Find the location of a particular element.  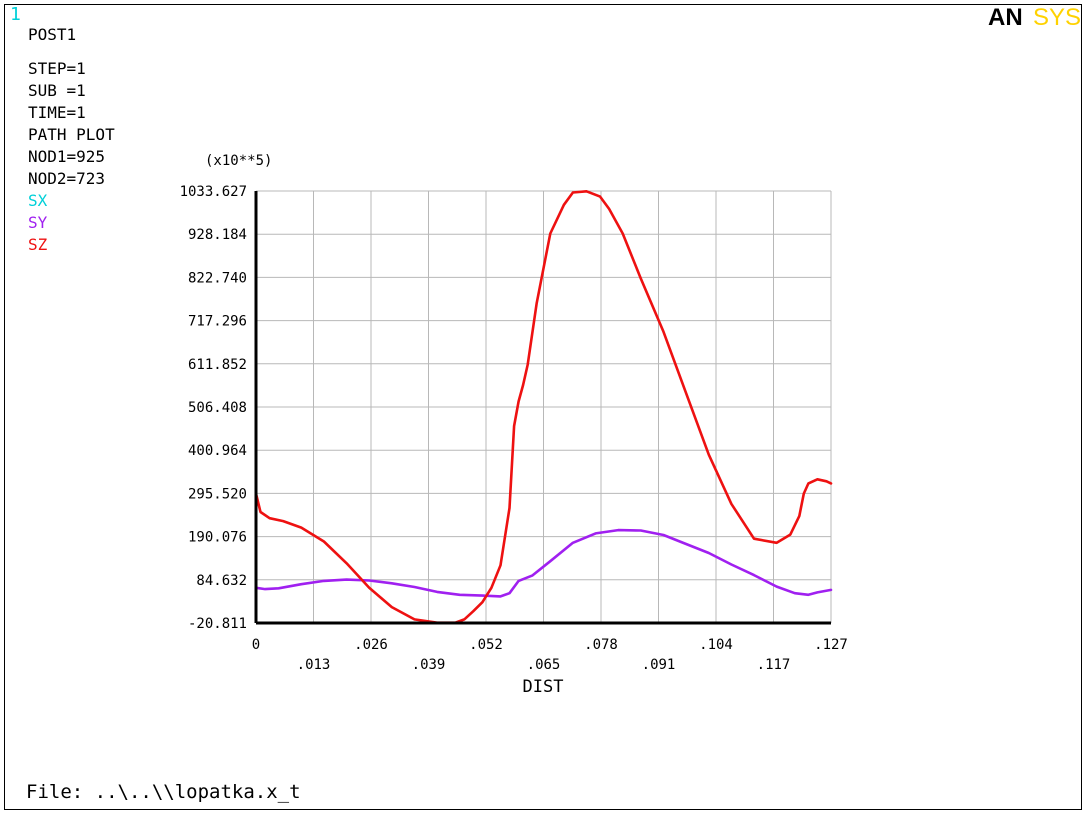

file-label: File: ..\..\\lopatka.x_t is located at coordinates (163, 792).